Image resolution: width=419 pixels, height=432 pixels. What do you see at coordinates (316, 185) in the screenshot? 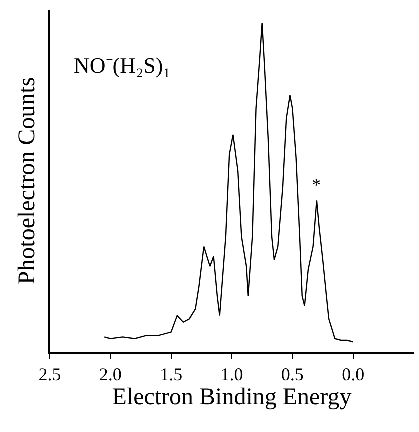
I see `annotation: *` at bounding box center [316, 185].